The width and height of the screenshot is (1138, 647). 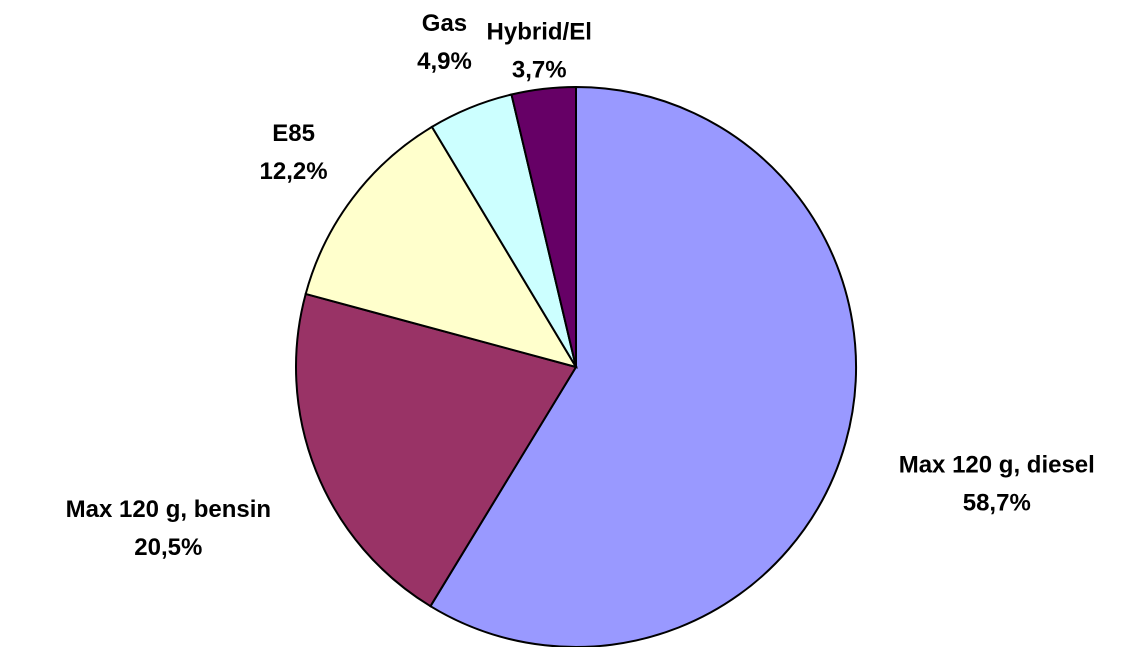 What do you see at coordinates (539, 69) in the screenshot?
I see `slice-value: 3,7%` at bounding box center [539, 69].